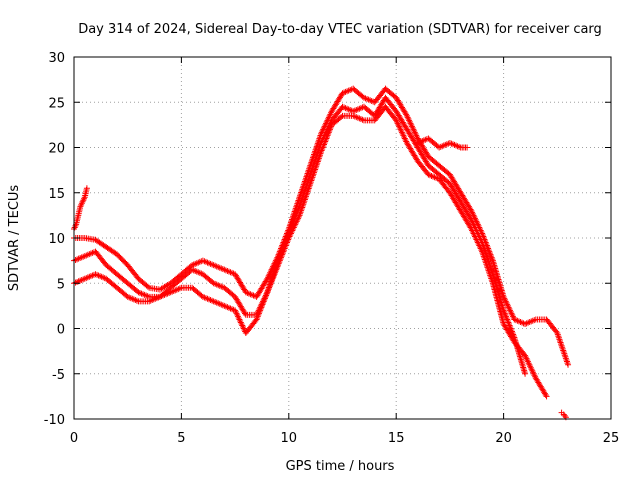  I want to click on series-upper-branch-end, so click(442, 143).